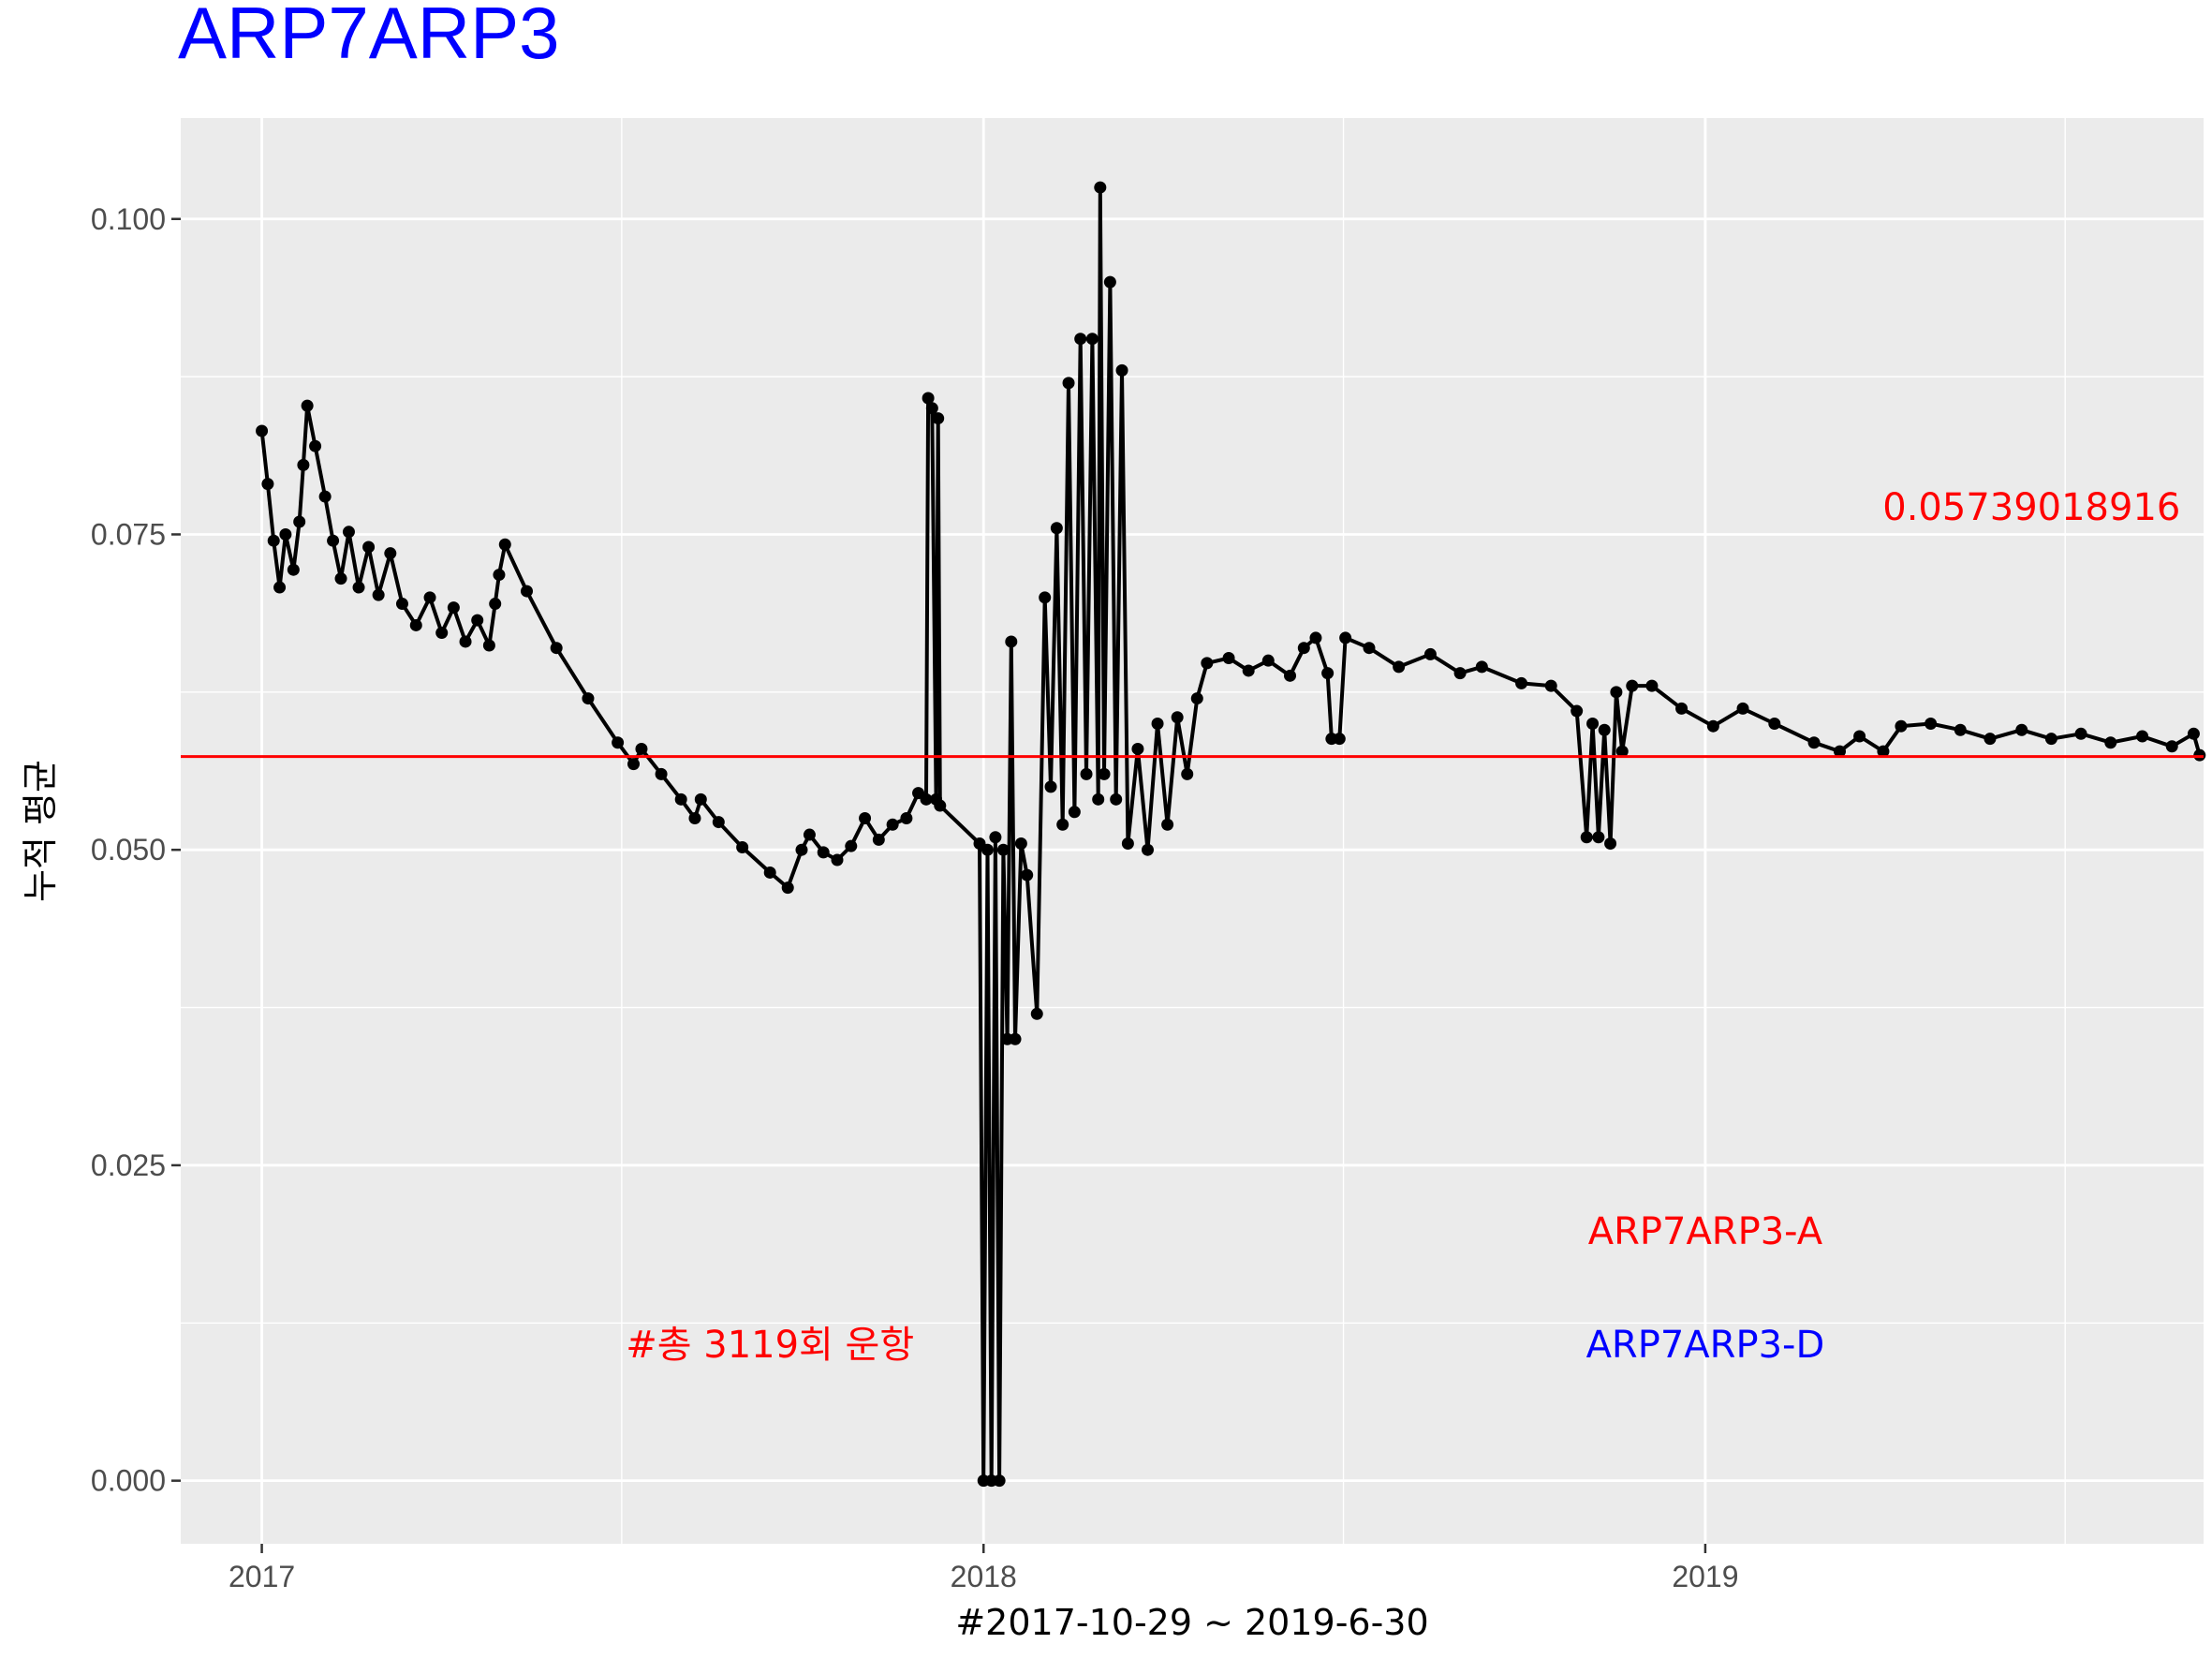 The image size is (2212, 1659). I want to click on annotation-label: ARP7ARP3-A, so click(1705, 1231).